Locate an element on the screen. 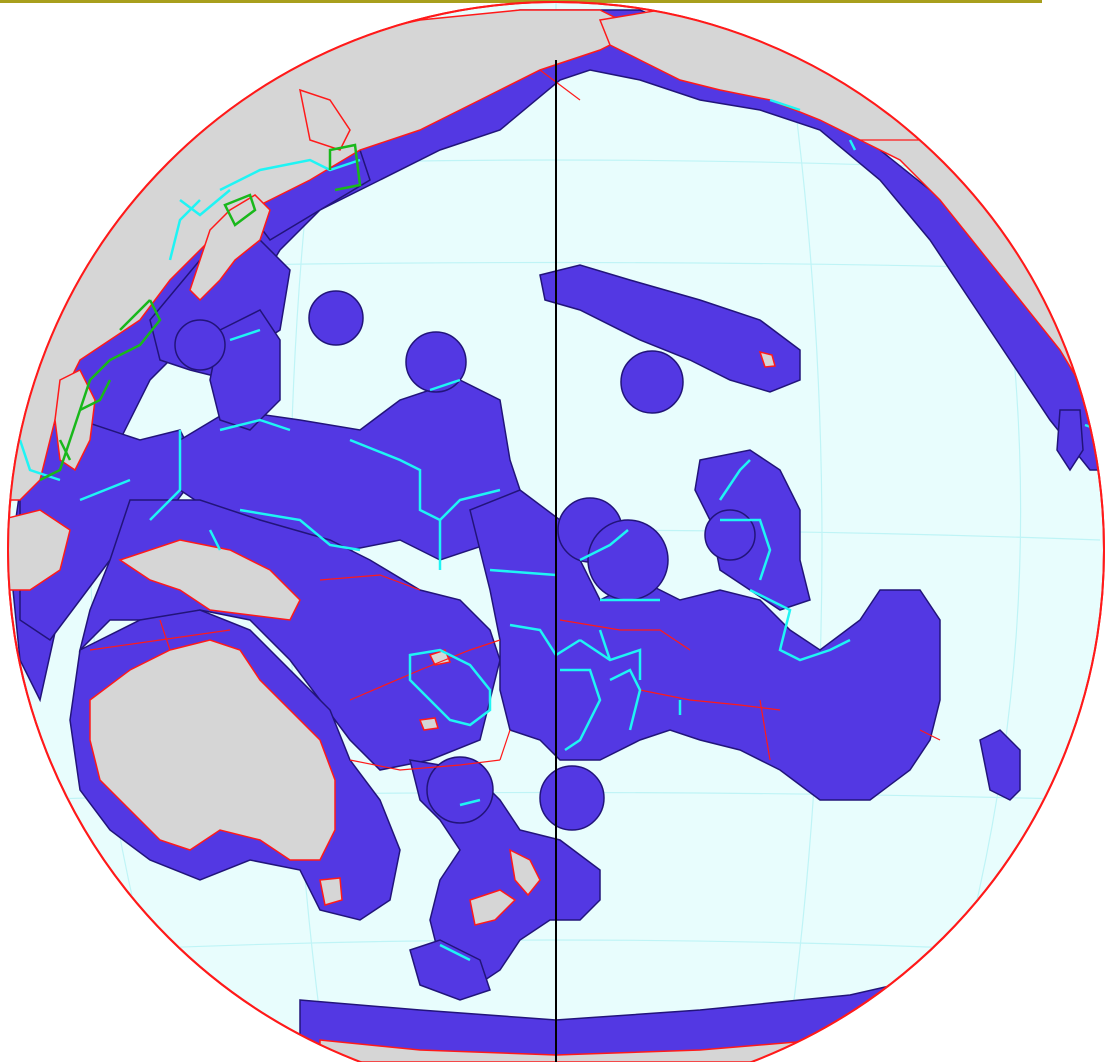 The height and width of the screenshot is (1062, 1107). eez-hawaii is located at coordinates (670, 328).